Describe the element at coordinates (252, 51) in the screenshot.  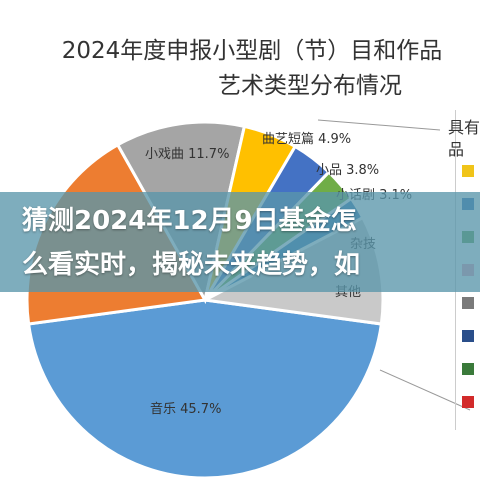
I see `chart-title-line-1: 2024年度申报小型剧（节）目和作品` at that location.